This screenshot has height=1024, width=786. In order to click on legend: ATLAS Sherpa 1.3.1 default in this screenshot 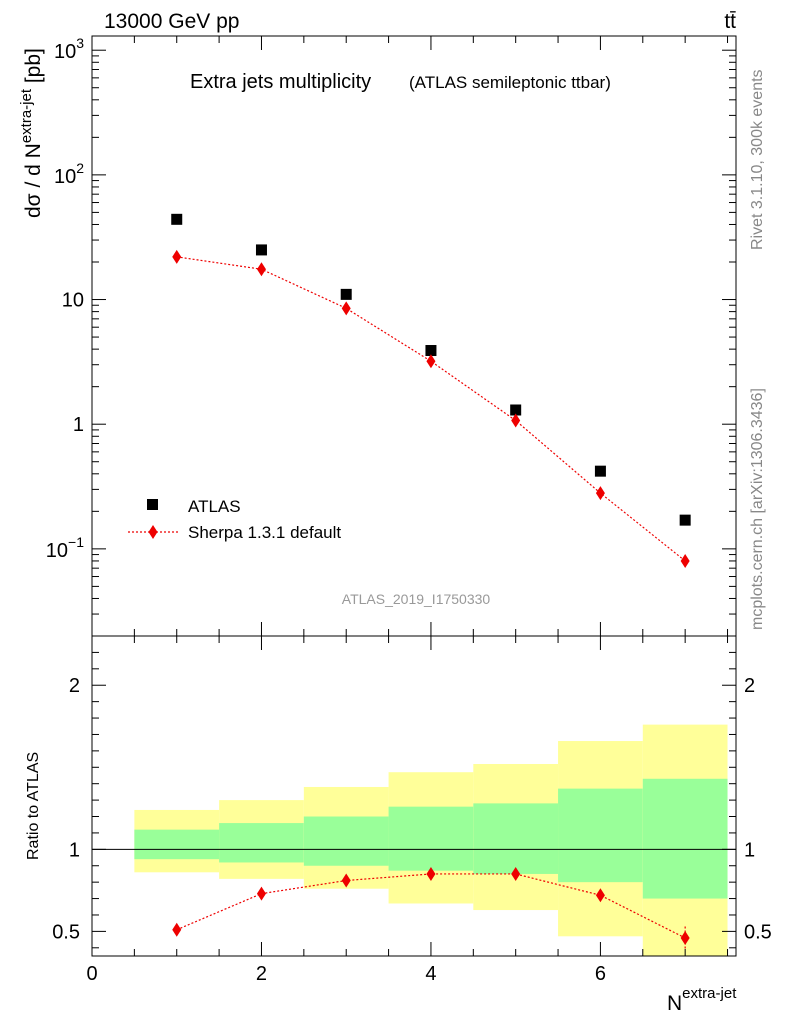, I will do `click(234, 519)`.